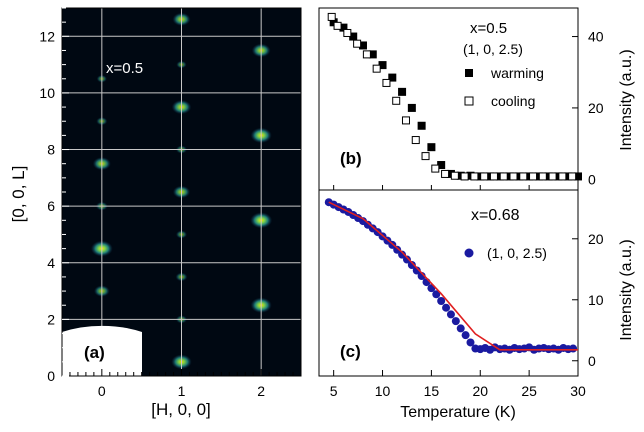 The height and width of the screenshot is (432, 644). What do you see at coordinates (469, 253) in the screenshot?
I see `panel-c-legend-marker` at bounding box center [469, 253].